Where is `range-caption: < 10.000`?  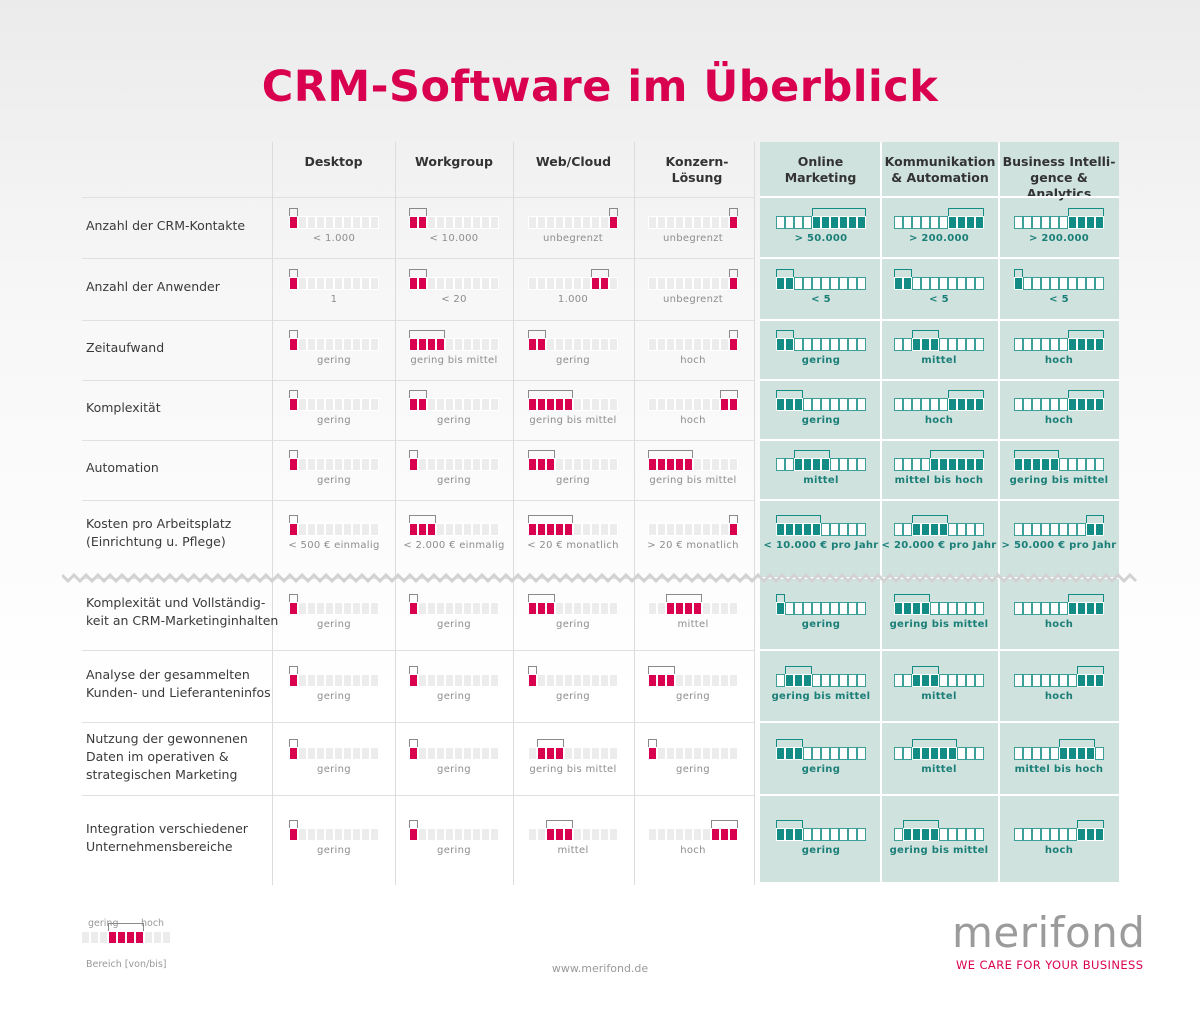 range-caption: < 10.000 is located at coordinates (454, 238).